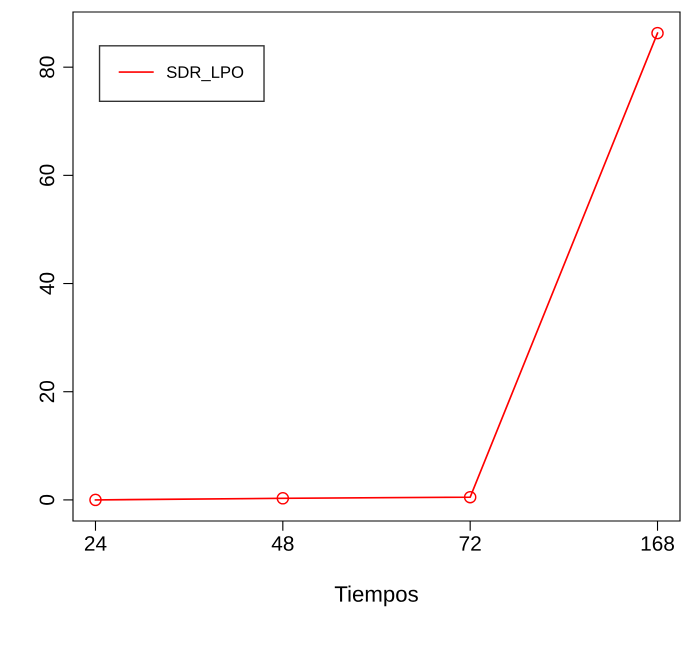 The height and width of the screenshot is (650, 681). What do you see at coordinates (47, 283) in the screenshot?
I see `y-tick-label: 40` at bounding box center [47, 283].